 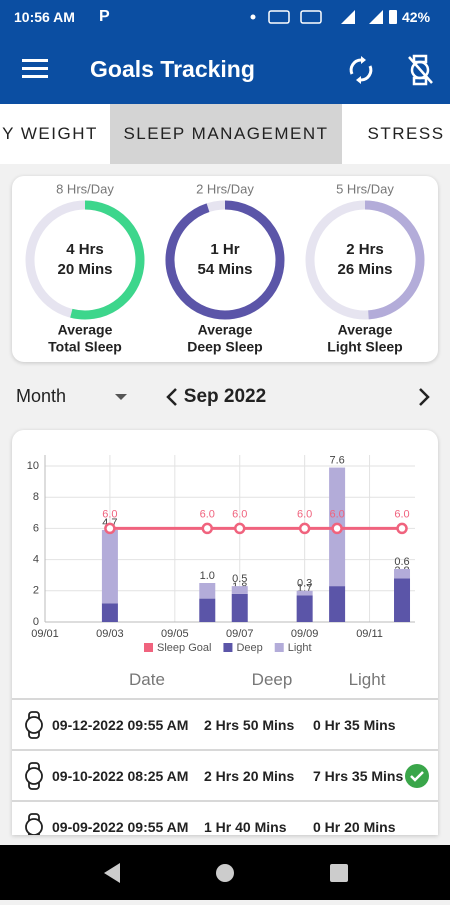 What do you see at coordinates (85, 249) in the screenshot?
I see `ring-value: 4 Hrs` at bounding box center [85, 249].